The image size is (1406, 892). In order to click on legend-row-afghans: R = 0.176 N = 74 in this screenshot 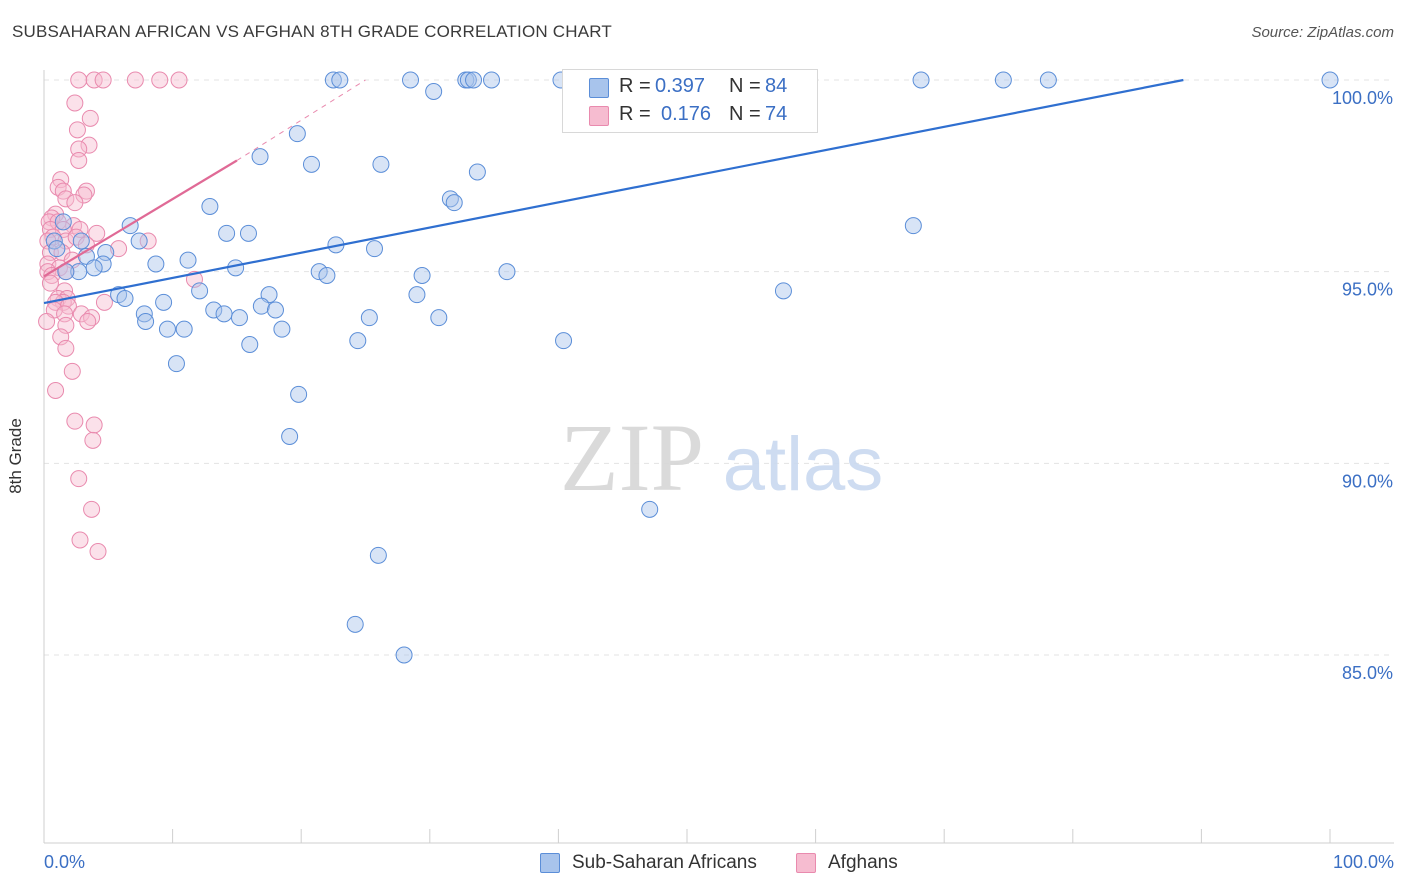, I will do `click(690, 115)`.